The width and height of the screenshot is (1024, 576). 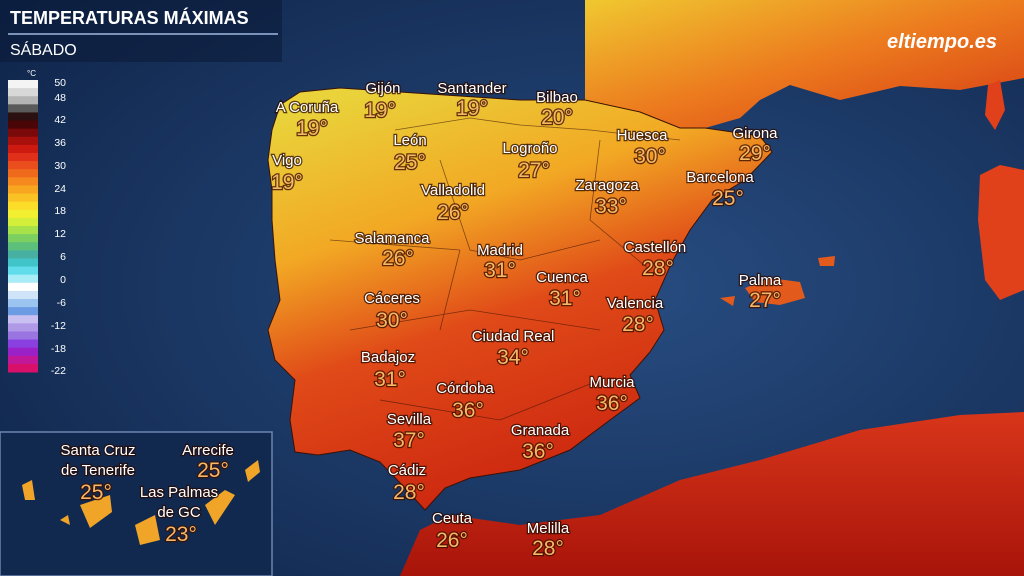 I want to click on legend: °C 50 48 42 36 30 24 18 12 6 0 -6 -12 -18 -22, so click(x=37, y=223).